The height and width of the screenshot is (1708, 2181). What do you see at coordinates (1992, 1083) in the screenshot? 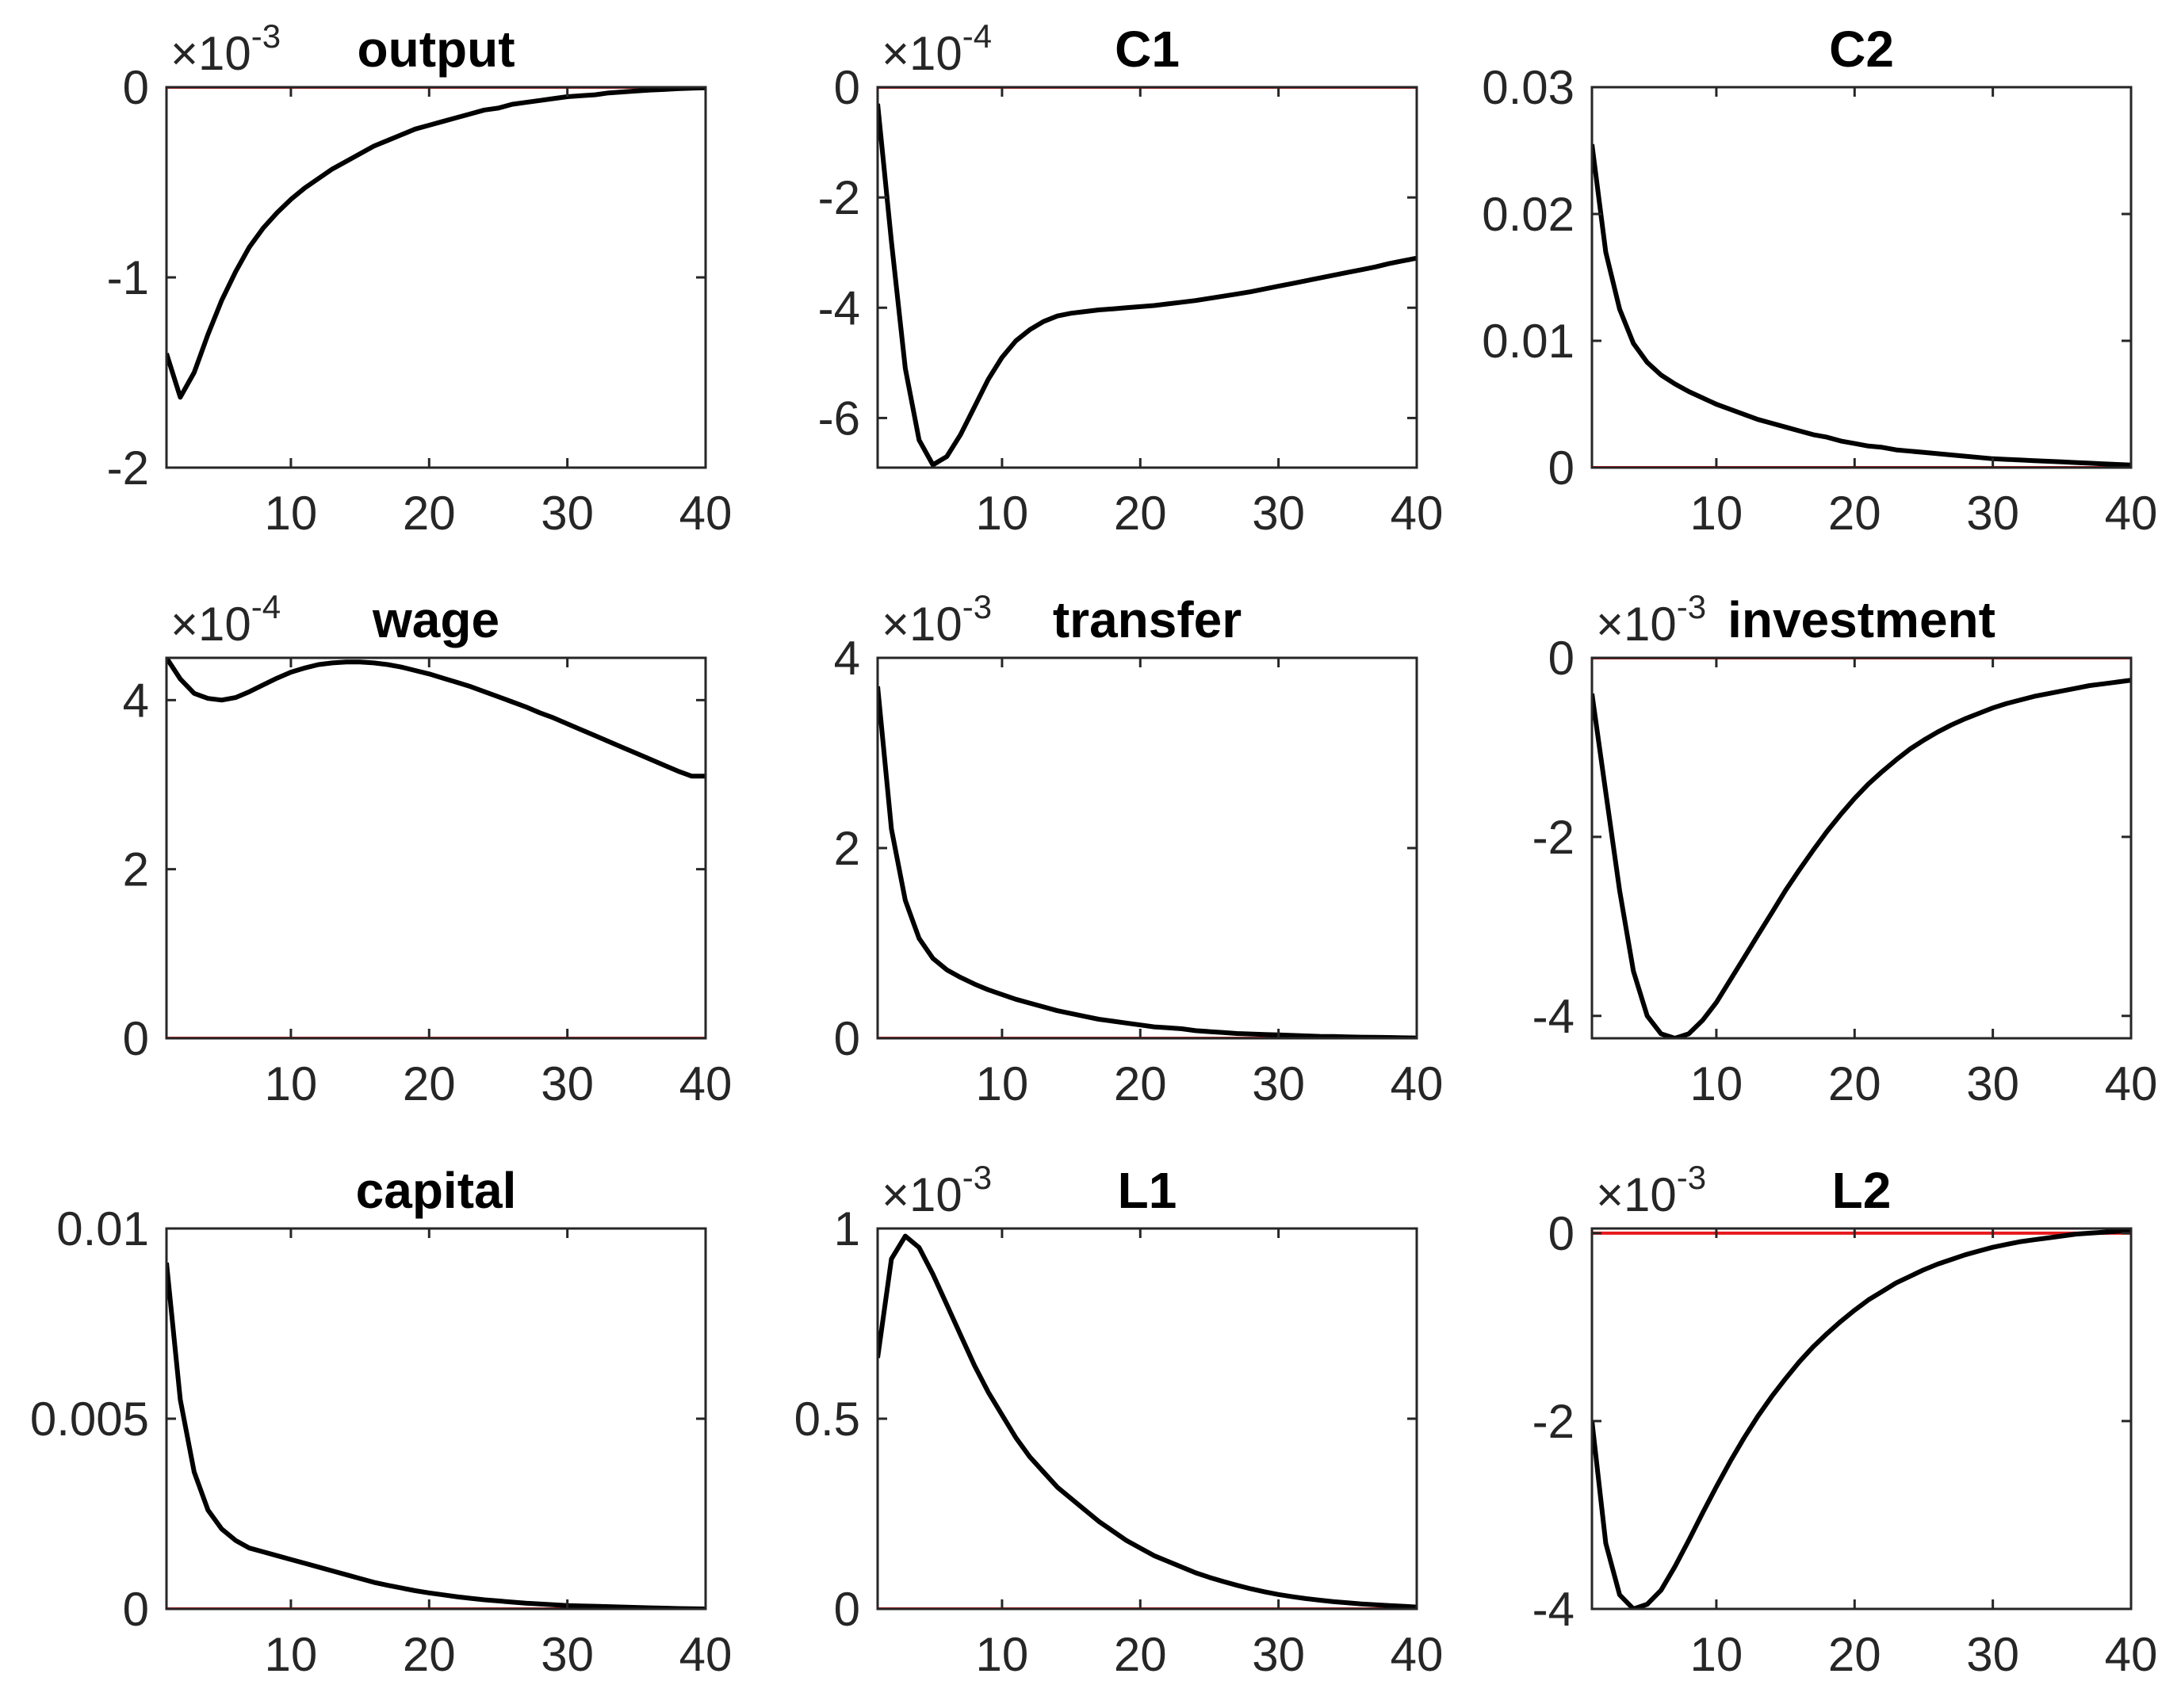
I see `x-tick-label-investment-30: 30` at bounding box center [1992, 1083].